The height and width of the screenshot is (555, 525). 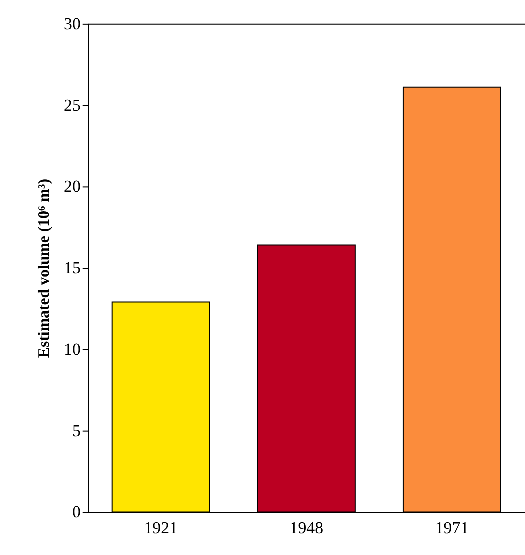 I want to click on y-tick-label: 0, so click(x=76, y=512).